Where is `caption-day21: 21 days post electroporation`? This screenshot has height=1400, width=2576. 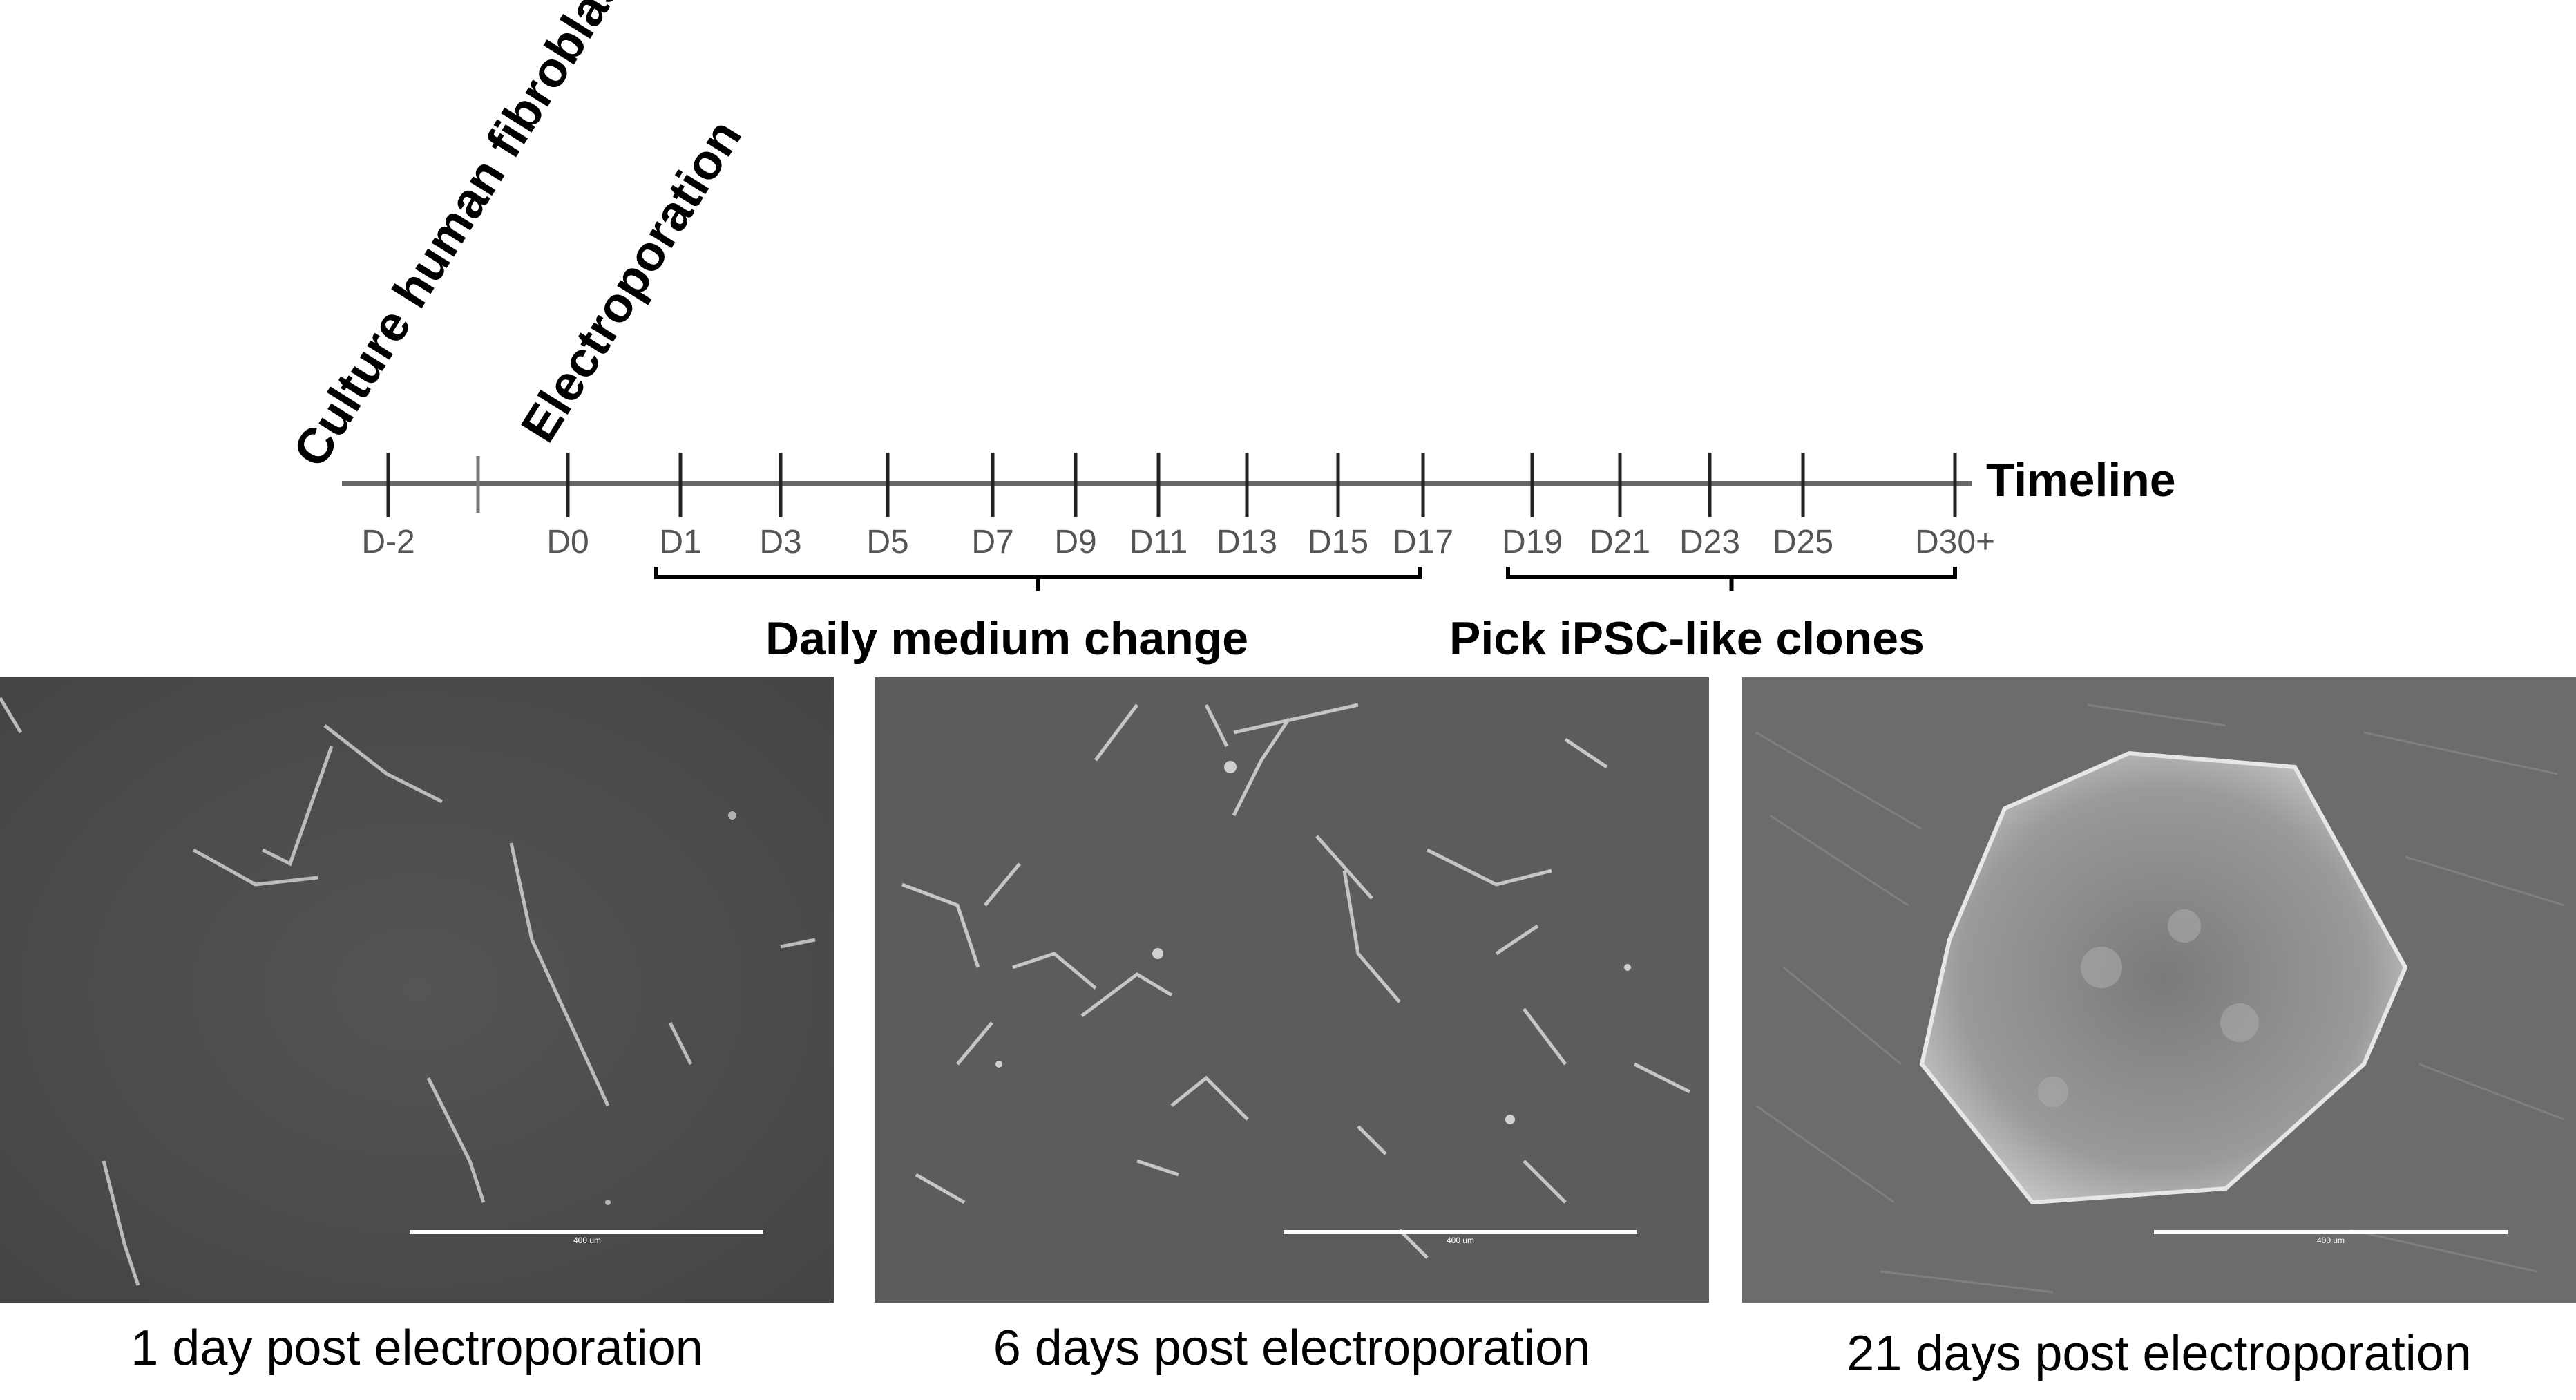 caption-day21: 21 days post electroporation is located at coordinates (2159, 1353).